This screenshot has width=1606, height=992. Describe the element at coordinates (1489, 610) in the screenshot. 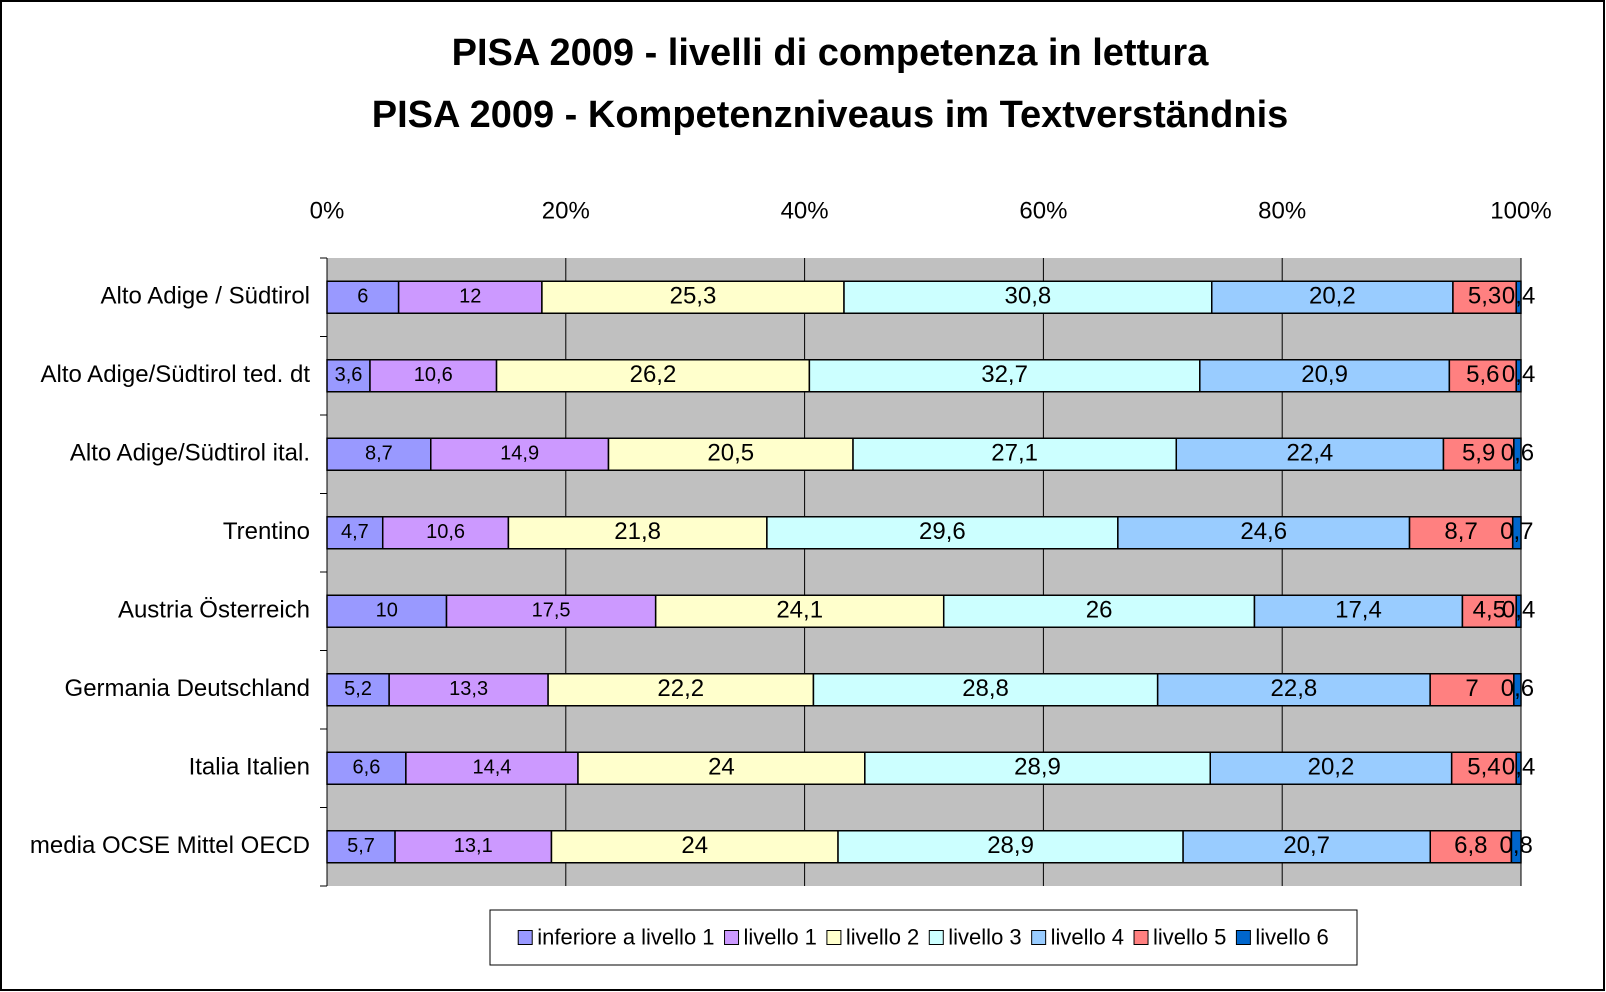

I see `data-label: 4,5` at that location.